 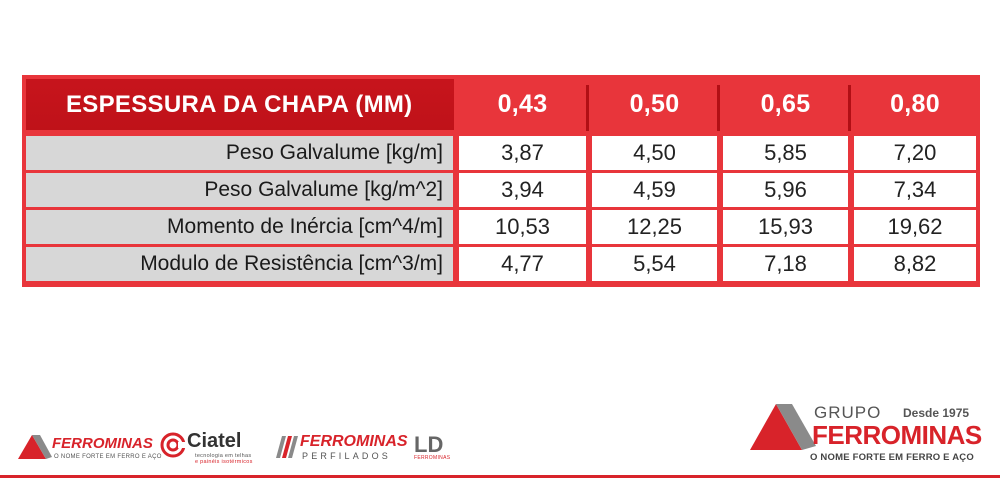 What do you see at coordinates (354, 441) in the screenshot?
I see `perfilados-logo-name: FERROMINAS` at bounding box center [354, 441].